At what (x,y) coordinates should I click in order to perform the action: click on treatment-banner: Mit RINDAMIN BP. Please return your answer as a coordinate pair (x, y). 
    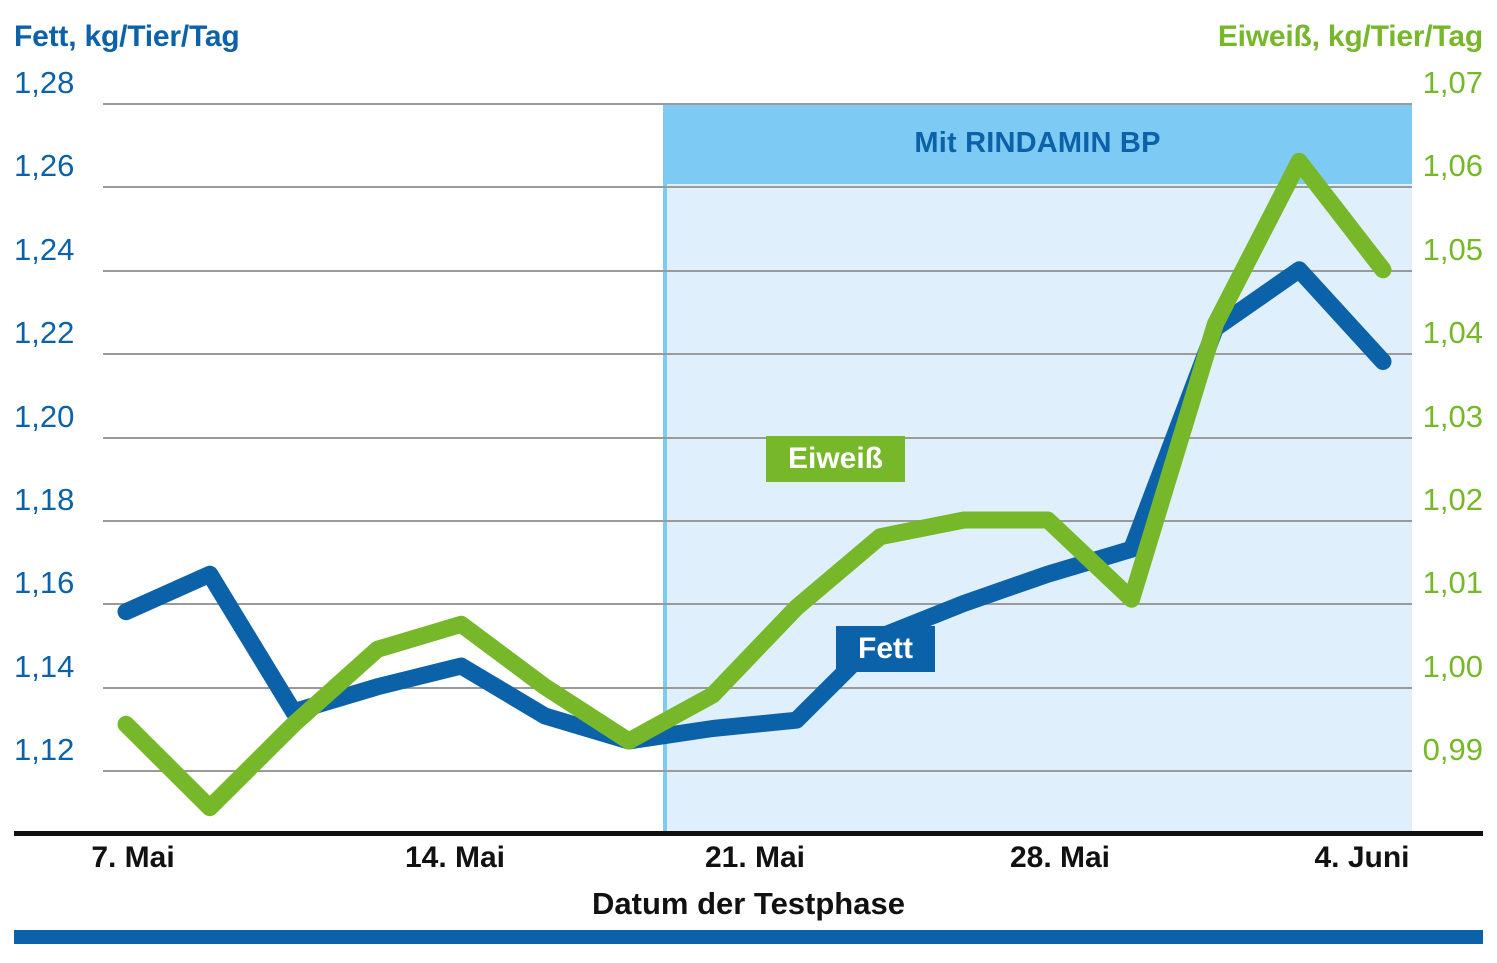
    Looking at the image, I should click on (1037, 143).